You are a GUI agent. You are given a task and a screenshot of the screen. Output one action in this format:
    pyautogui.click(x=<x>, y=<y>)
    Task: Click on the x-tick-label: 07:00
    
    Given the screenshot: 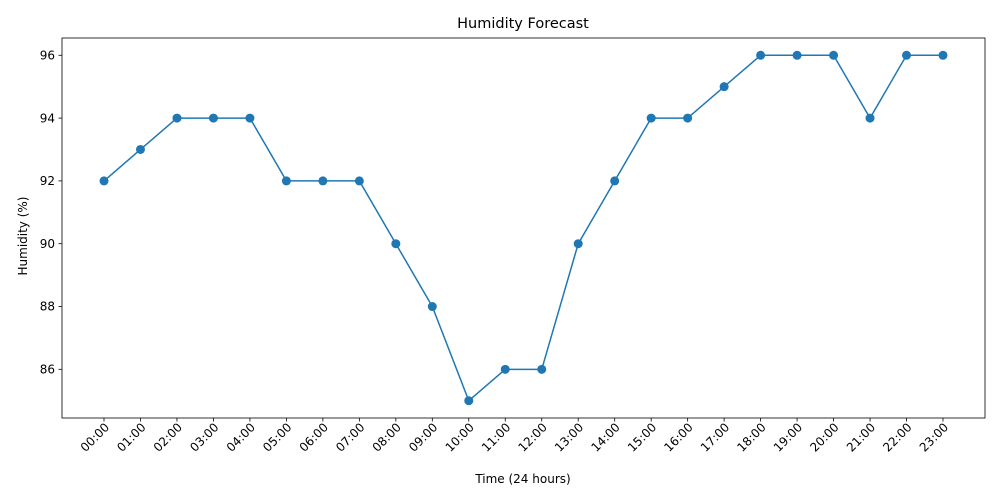 What is the action you would take?
    pyautogui.click(x=350, y=437)
    